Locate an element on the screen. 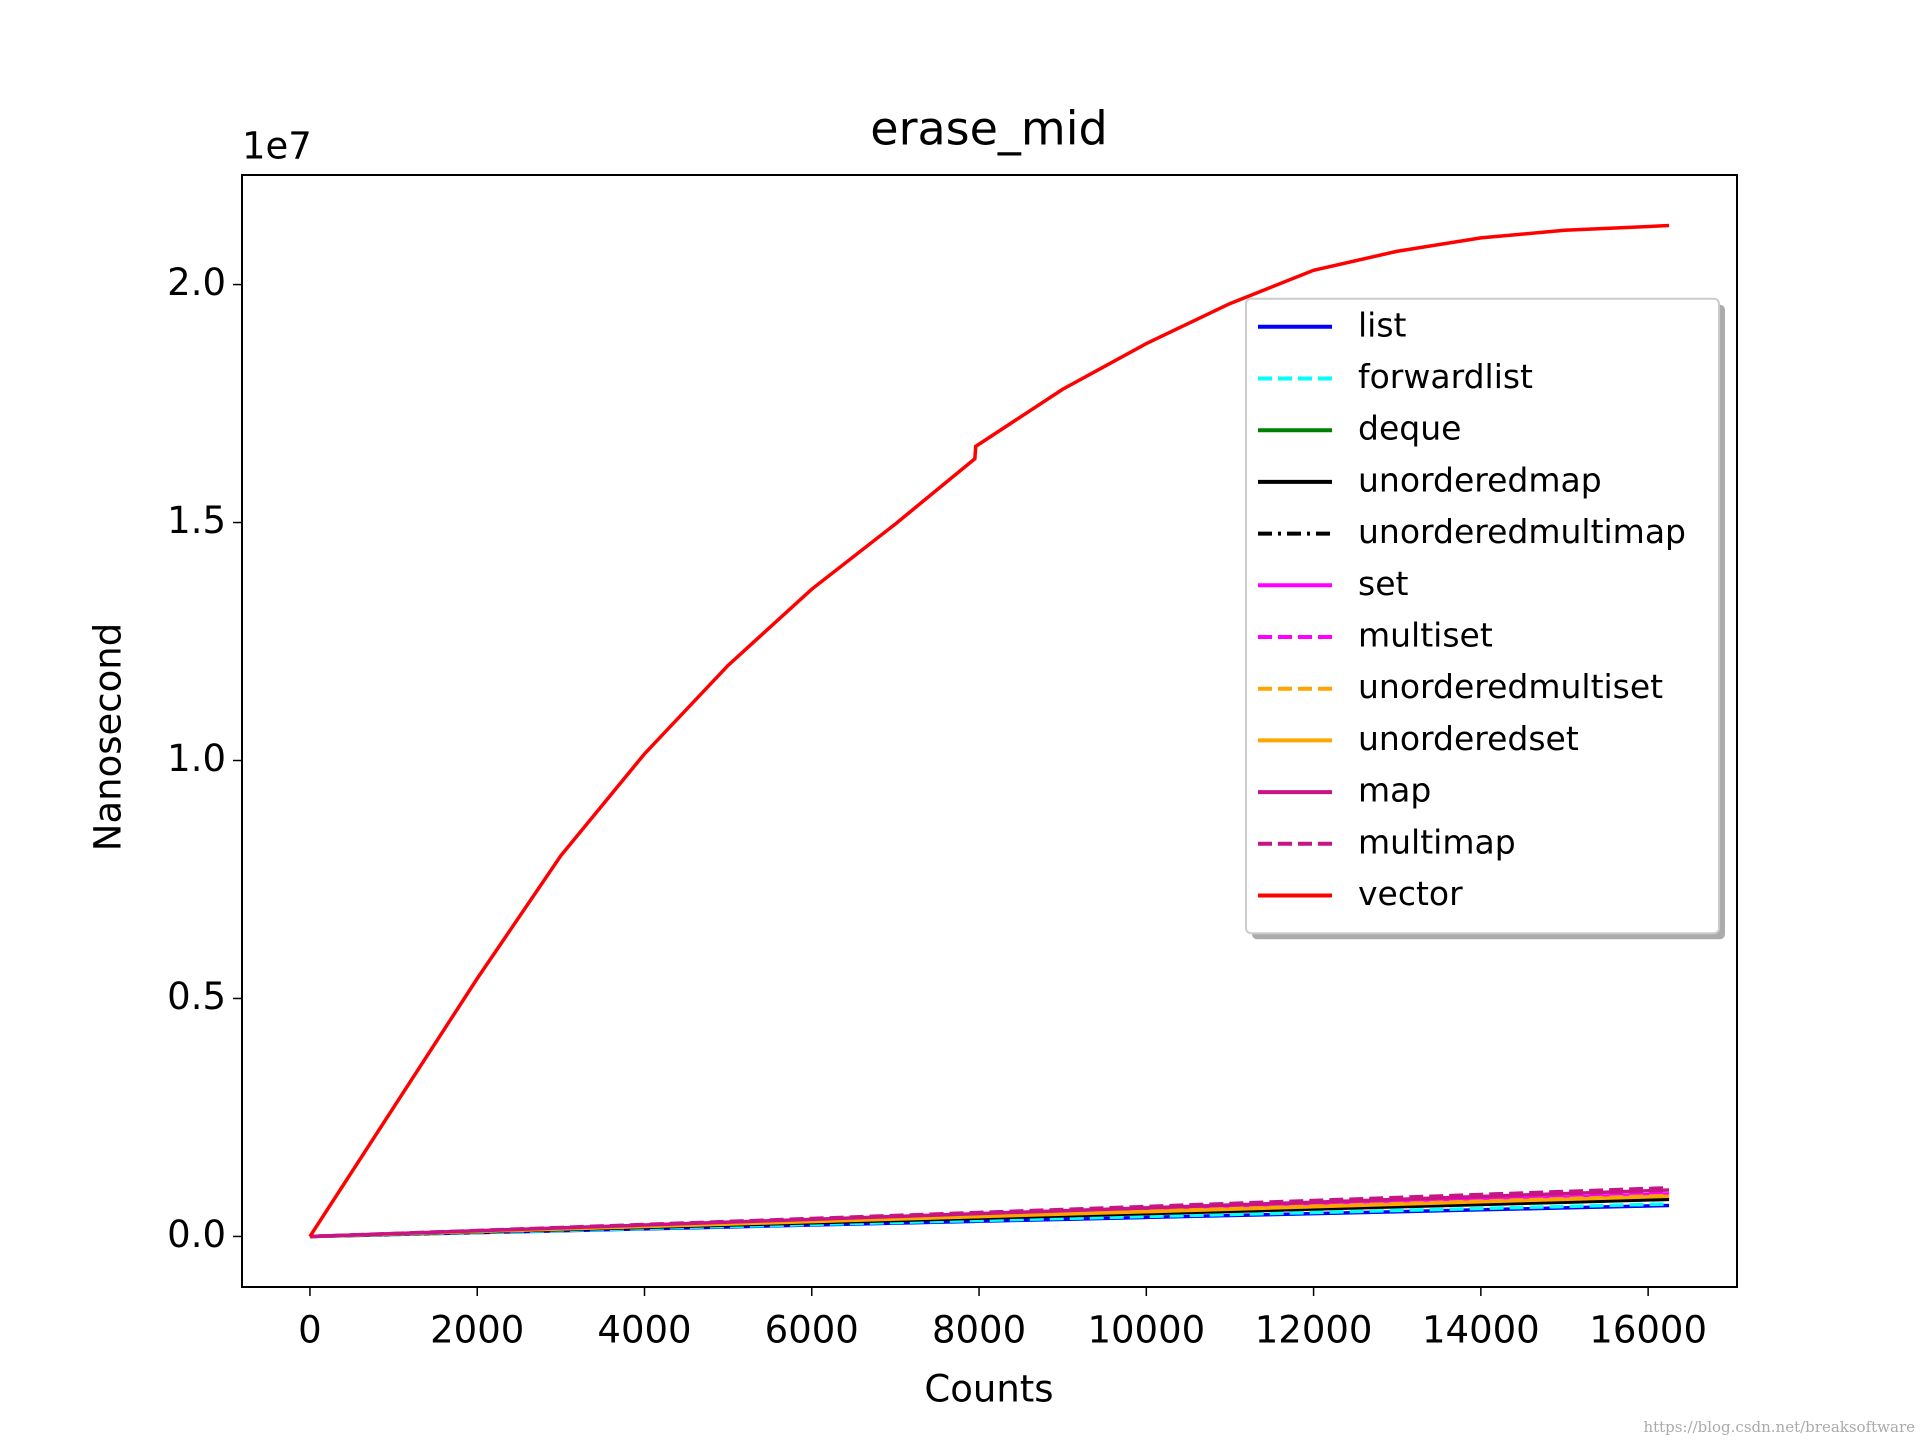  chart-title: erase_mid is located at coordinates (988, 129).